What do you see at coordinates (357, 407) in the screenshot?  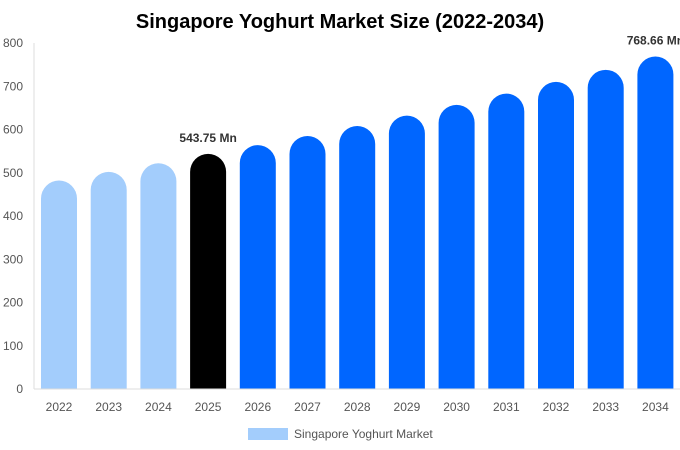 I see `x-tick-label: 2028` at bounding box center [357, 407].